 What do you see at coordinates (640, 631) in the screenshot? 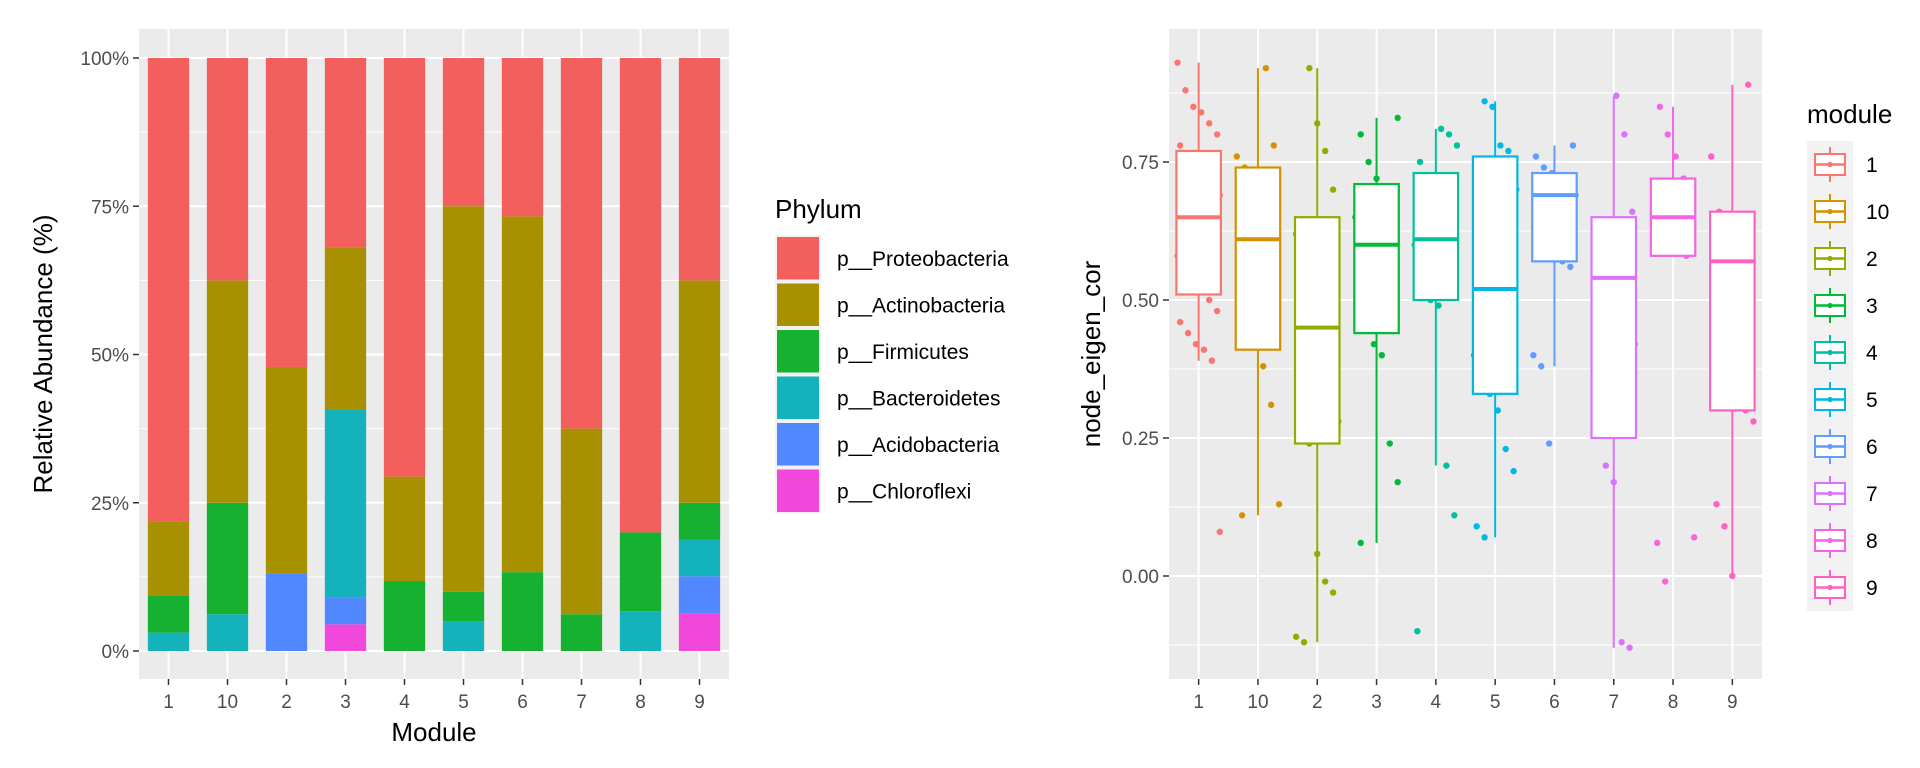
I see `bar-segment-8-p-bacteroidetes` at bounding box center [640, 631].